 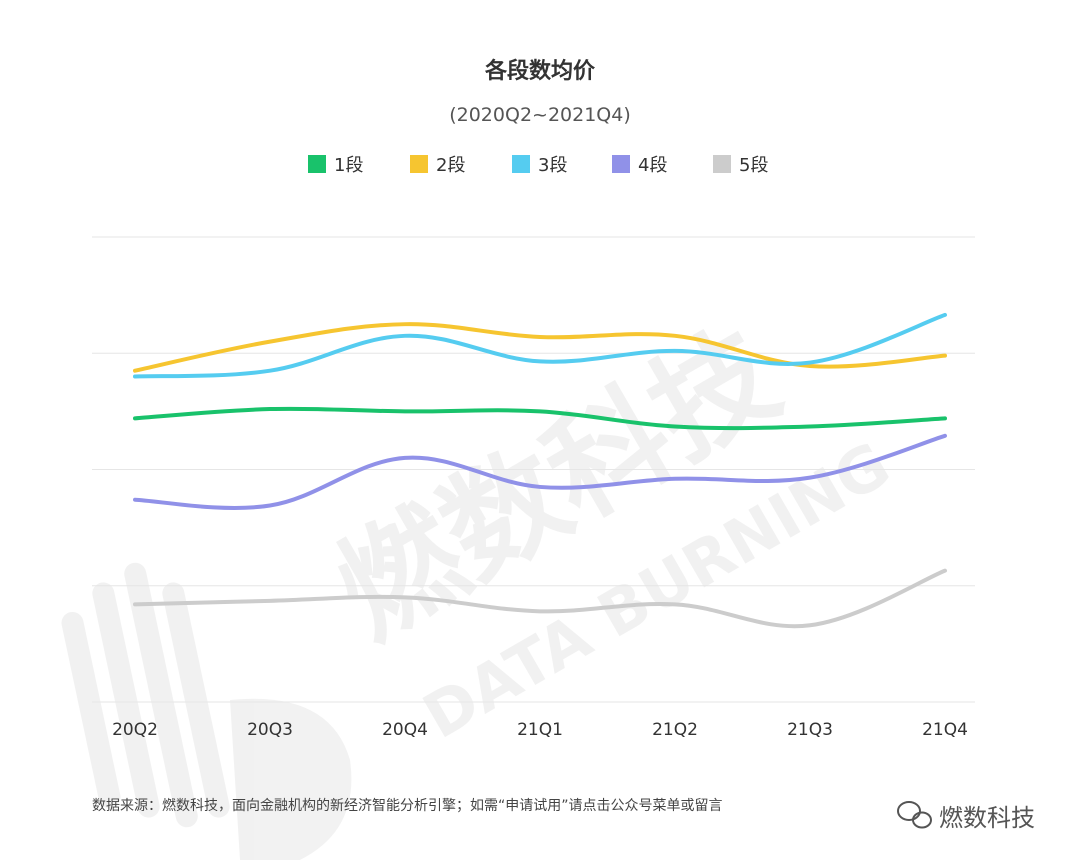 I want to click on x-tick-label: 21Q2, so click(x=675, y=730).